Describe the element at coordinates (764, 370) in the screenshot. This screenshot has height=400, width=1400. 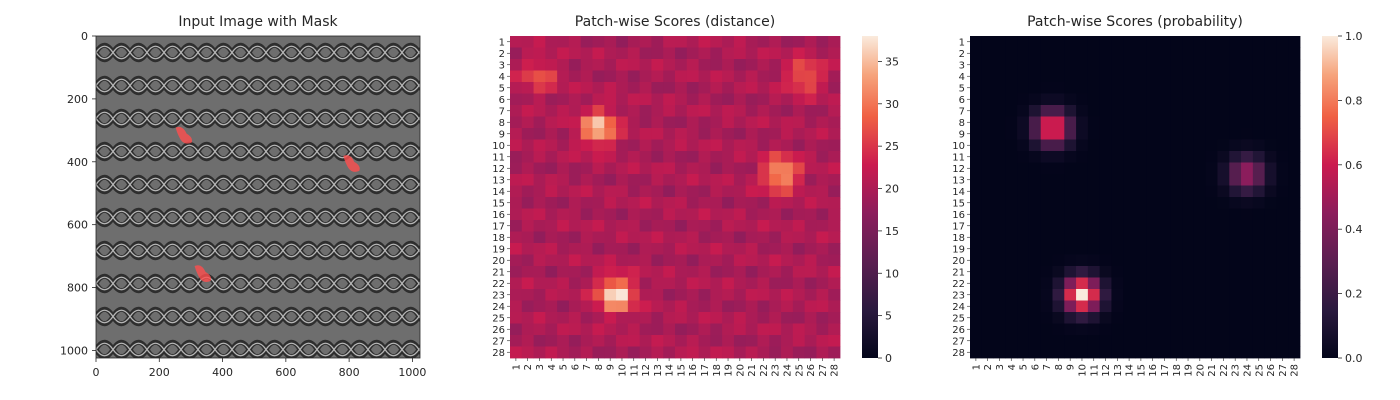
I see `col-label: 22` at that location.